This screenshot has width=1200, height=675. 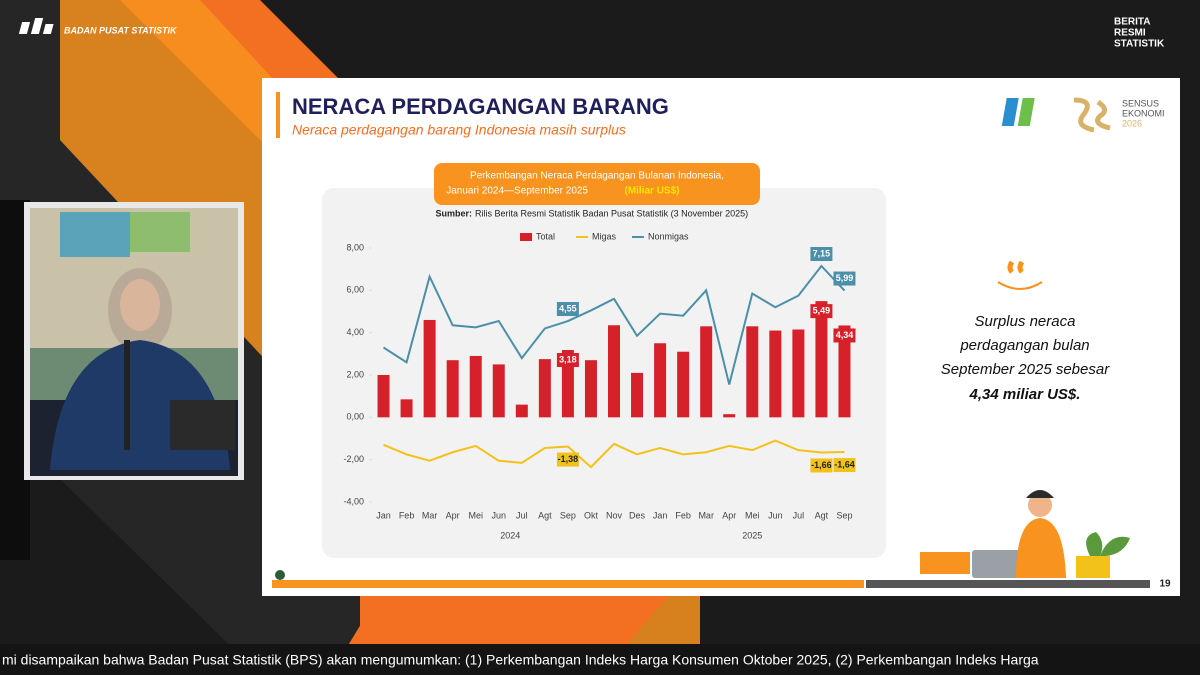 What do you see at coordinates (597, 184) in the screenshot?
I see `chart-title-box` at bounding box center [597, 184].